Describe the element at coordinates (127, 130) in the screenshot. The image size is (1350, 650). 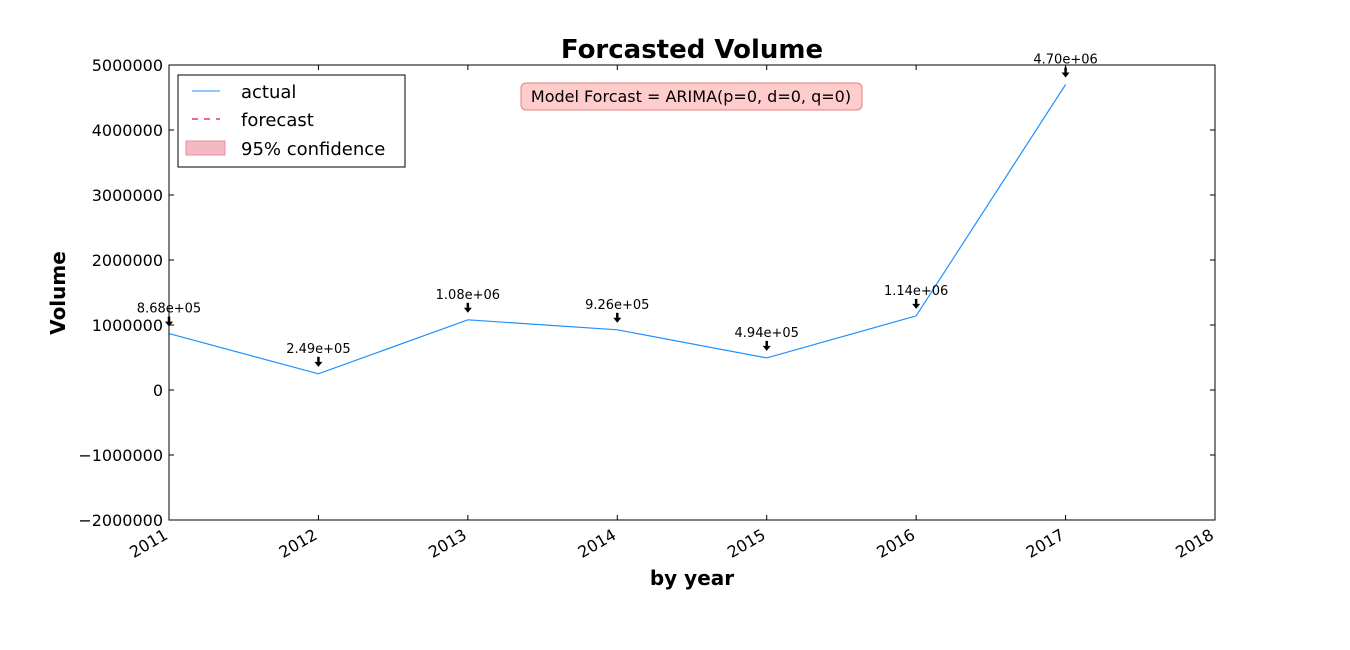
I see `y-tick-label: 4000000` at that location.